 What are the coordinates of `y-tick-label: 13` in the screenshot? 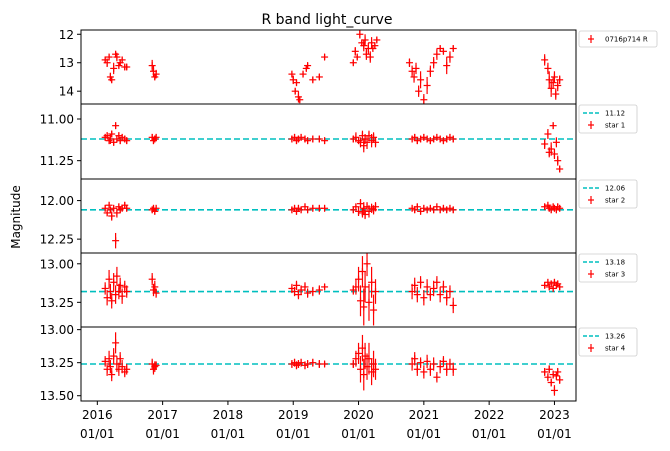 It's located at (66, 63).